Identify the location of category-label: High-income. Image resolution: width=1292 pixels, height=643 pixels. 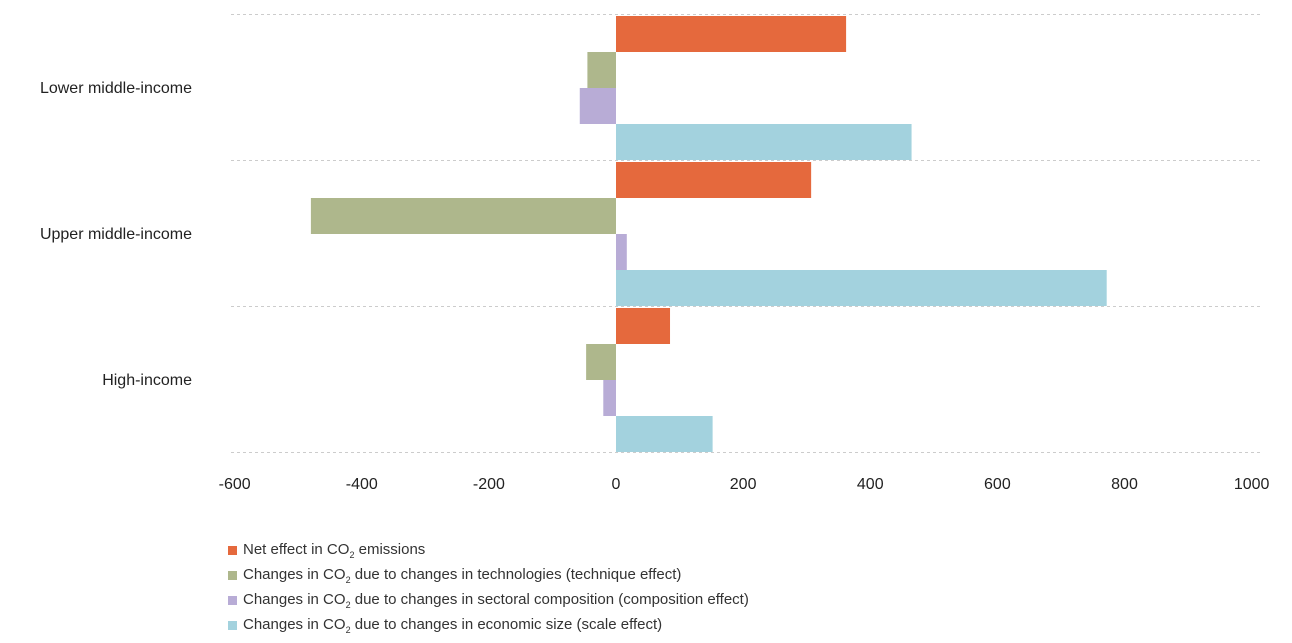
(147, 380).